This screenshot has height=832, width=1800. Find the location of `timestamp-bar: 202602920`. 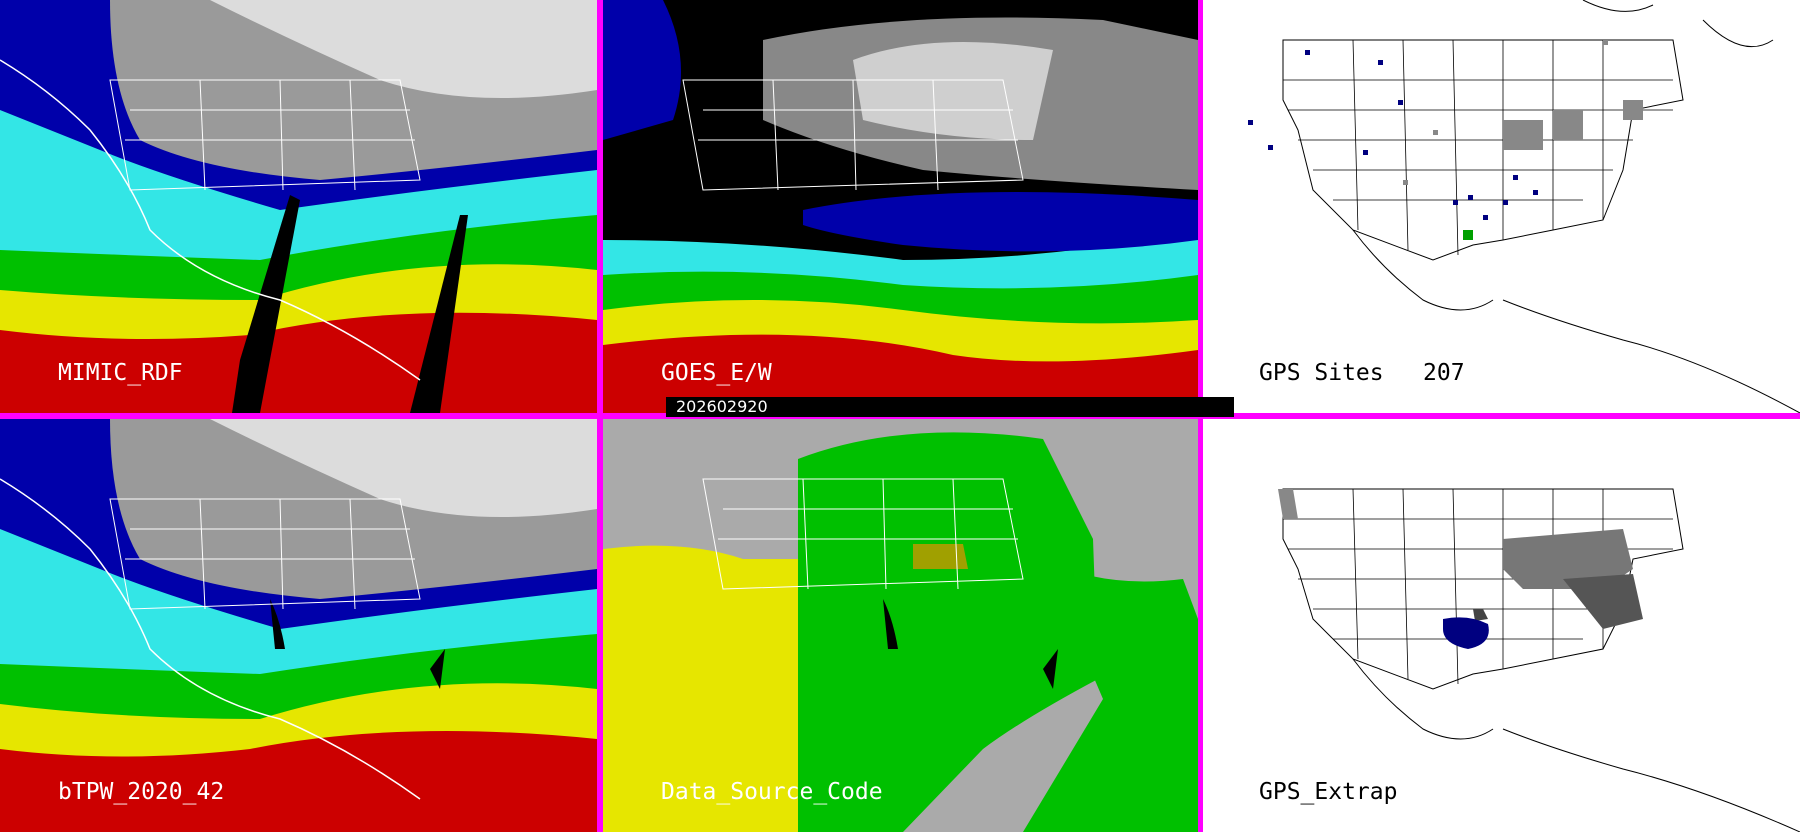

timestamp-bar: 202602920 is located at coordinates (950, 407).